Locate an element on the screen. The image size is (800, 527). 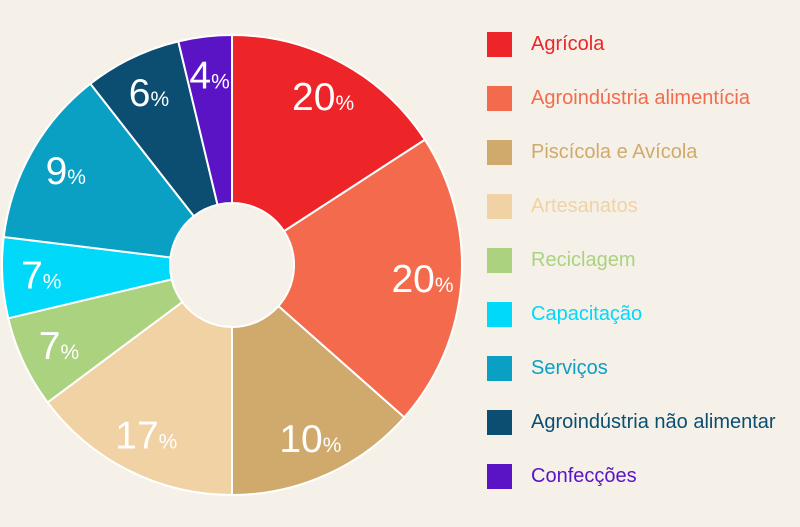
legend-swatch-piscicola-e-avicola is located at coordinates (499, 152).